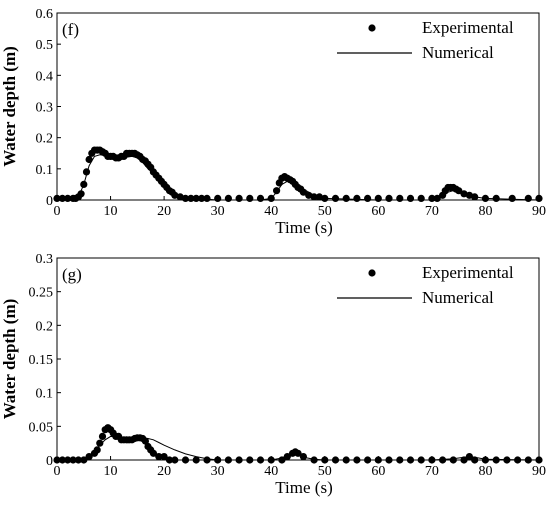 This screenshot has height=507, width=550. Describe the element at coordinates (70, 29) in the screenshot. I see `panel-label: (f)` at that location.